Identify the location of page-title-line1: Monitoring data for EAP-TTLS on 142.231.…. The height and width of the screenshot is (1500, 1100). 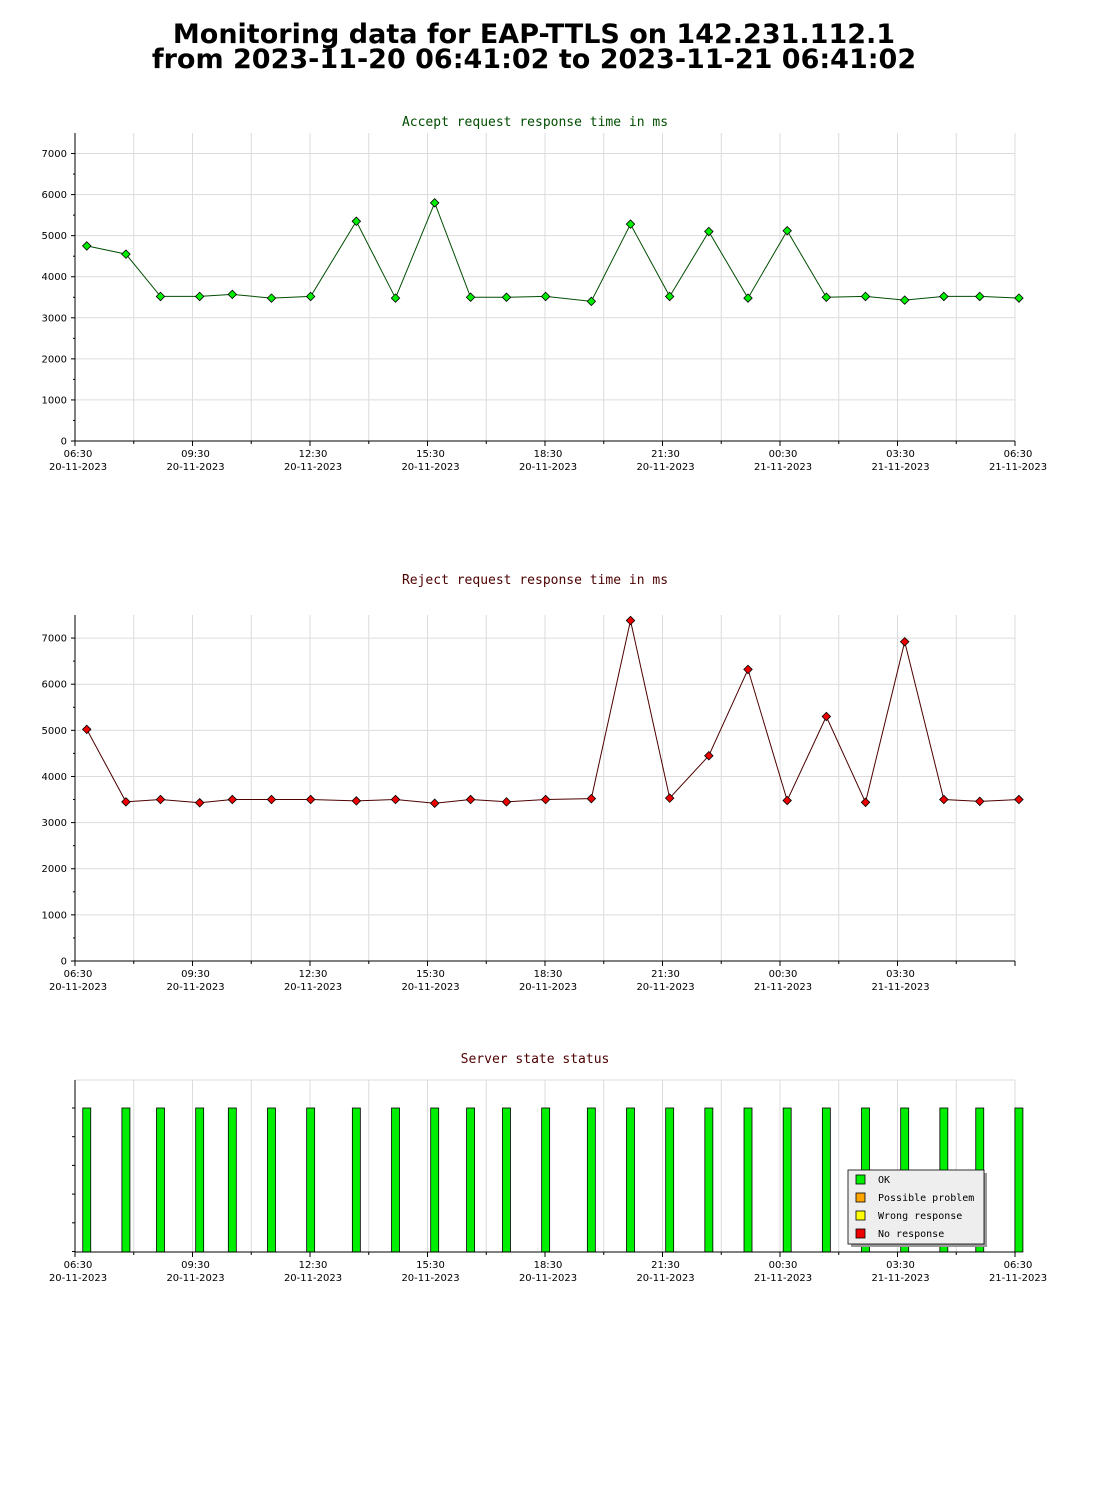
(534, 34).